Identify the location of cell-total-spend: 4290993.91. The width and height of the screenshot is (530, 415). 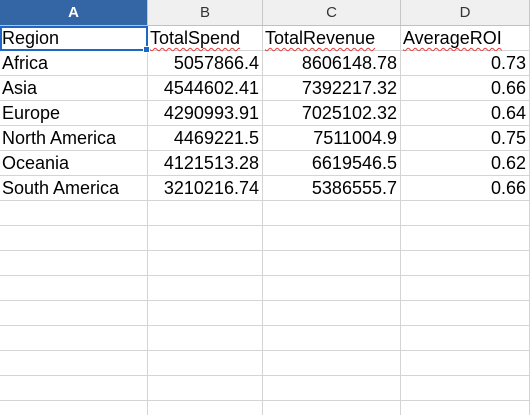
(205, 113).